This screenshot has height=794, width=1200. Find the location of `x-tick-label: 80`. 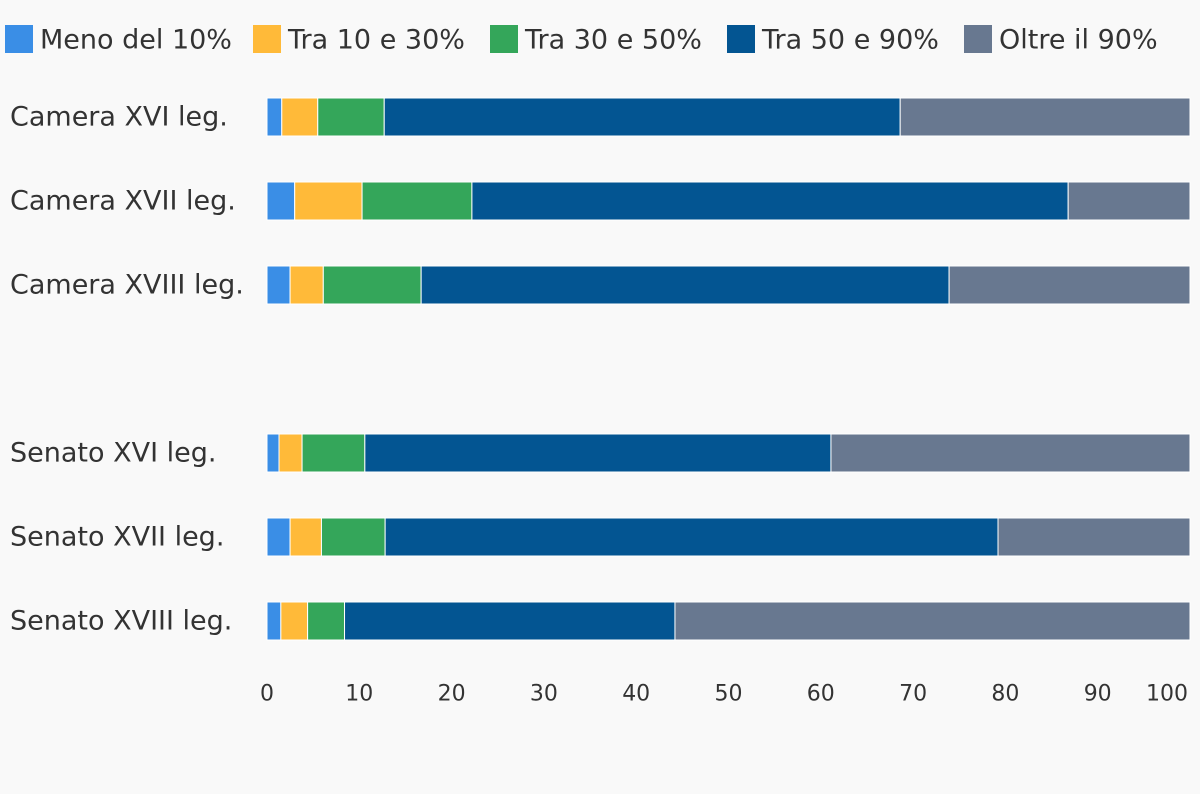

x-tick-label: 80 is located at coordinates (1005, 694).